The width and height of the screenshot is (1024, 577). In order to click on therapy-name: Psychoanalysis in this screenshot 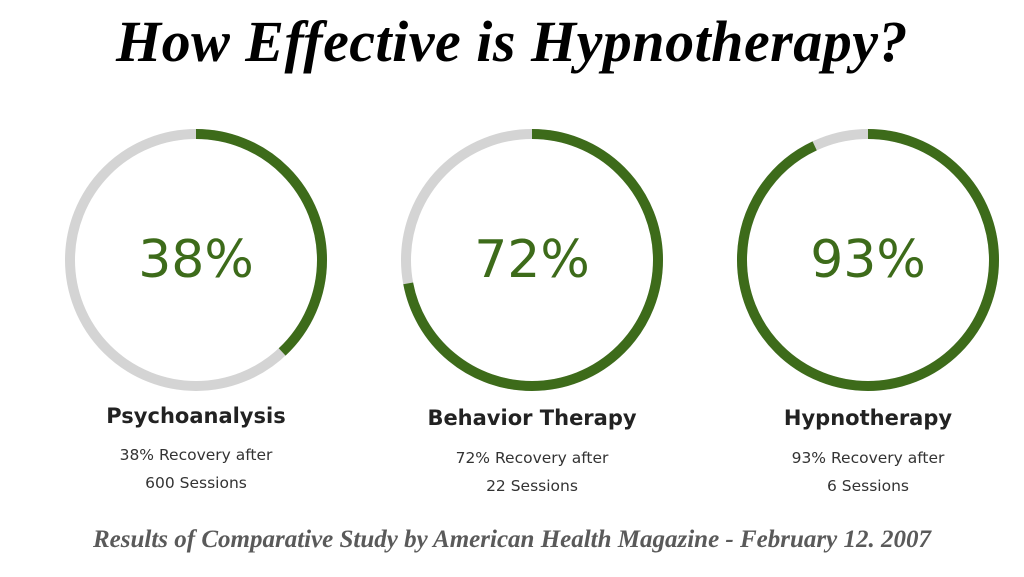, I will do `click(196, 416)`.